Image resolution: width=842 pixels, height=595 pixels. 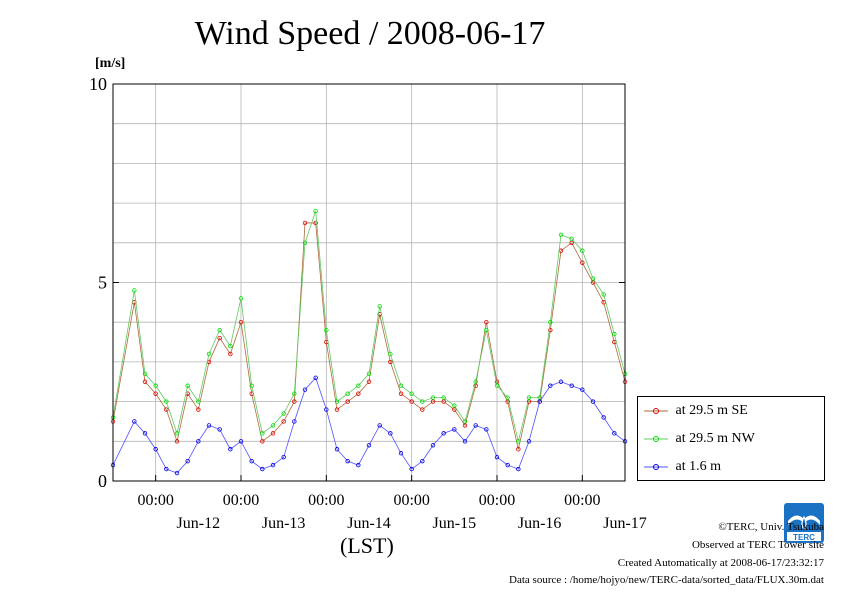 I want to click on legend-item-nw: at 29.5 m NW, so click(x=699, y=439).